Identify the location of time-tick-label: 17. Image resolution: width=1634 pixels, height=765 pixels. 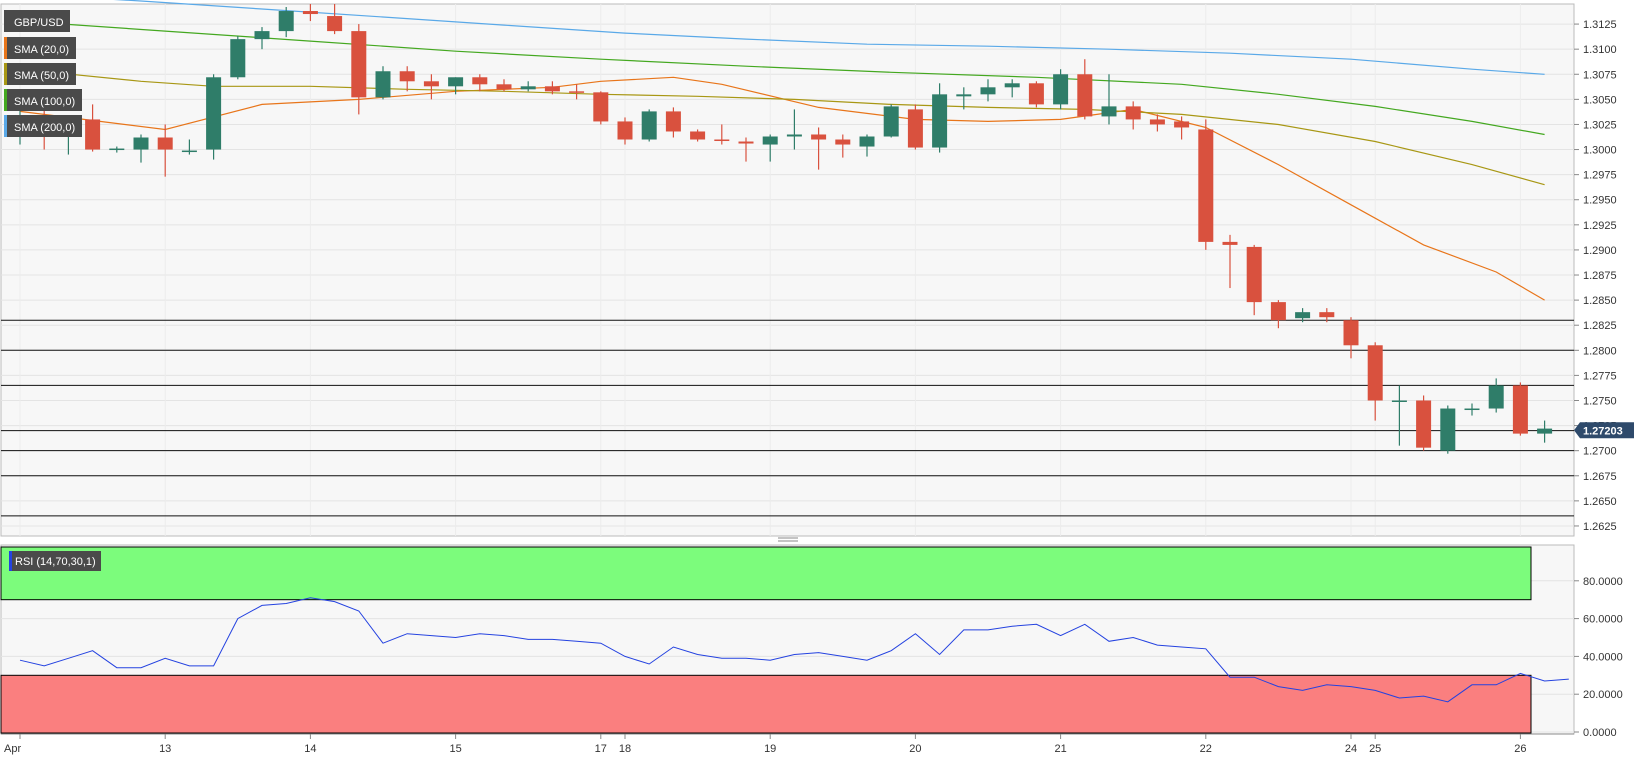
(601, 749).